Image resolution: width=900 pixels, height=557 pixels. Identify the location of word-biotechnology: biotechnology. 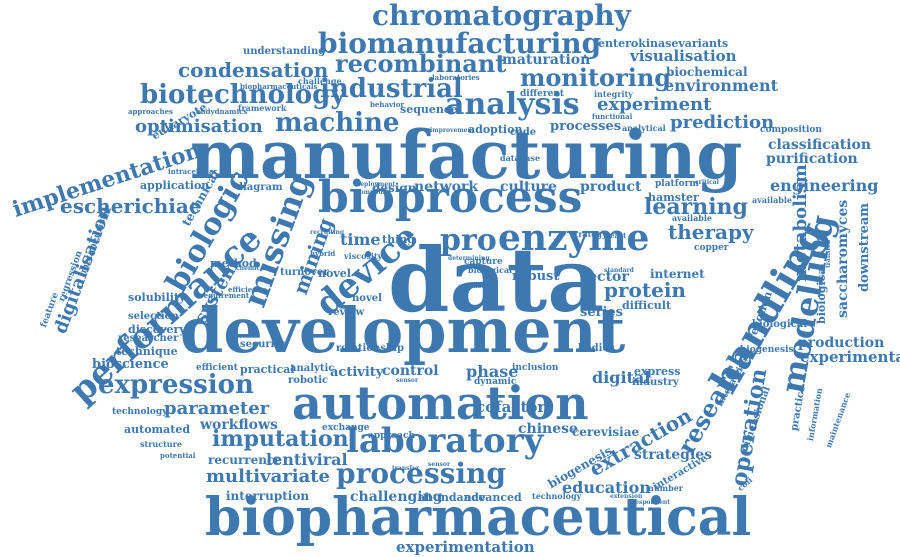
(243, 95).